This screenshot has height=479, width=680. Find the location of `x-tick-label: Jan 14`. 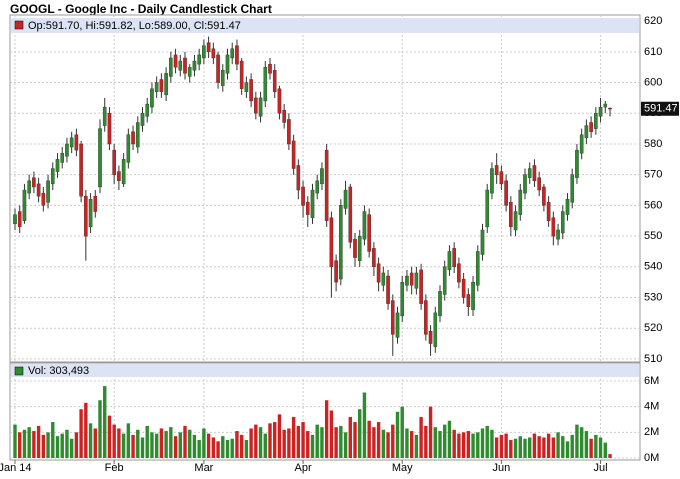

x-tick-label: Jan 14 is located at coordinates (16, 468).